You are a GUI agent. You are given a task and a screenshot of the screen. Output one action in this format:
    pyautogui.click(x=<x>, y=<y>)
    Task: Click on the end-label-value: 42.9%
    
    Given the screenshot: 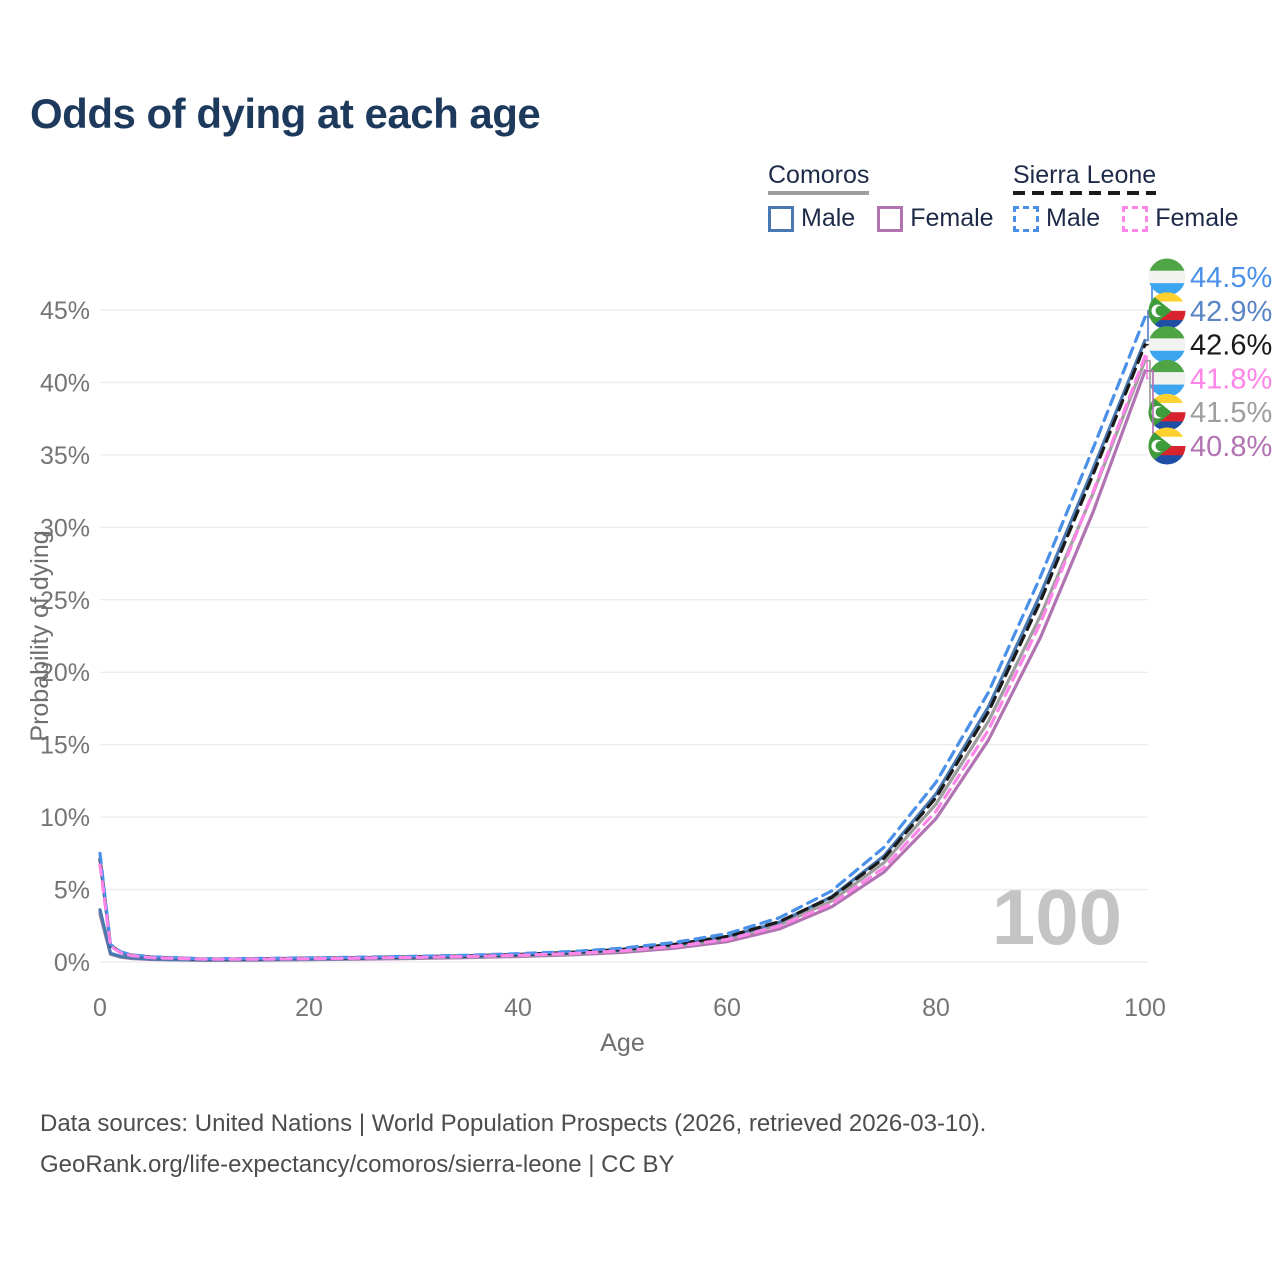 What is the action you would take?
    pyautogui.click(x=1231, y=312)
    